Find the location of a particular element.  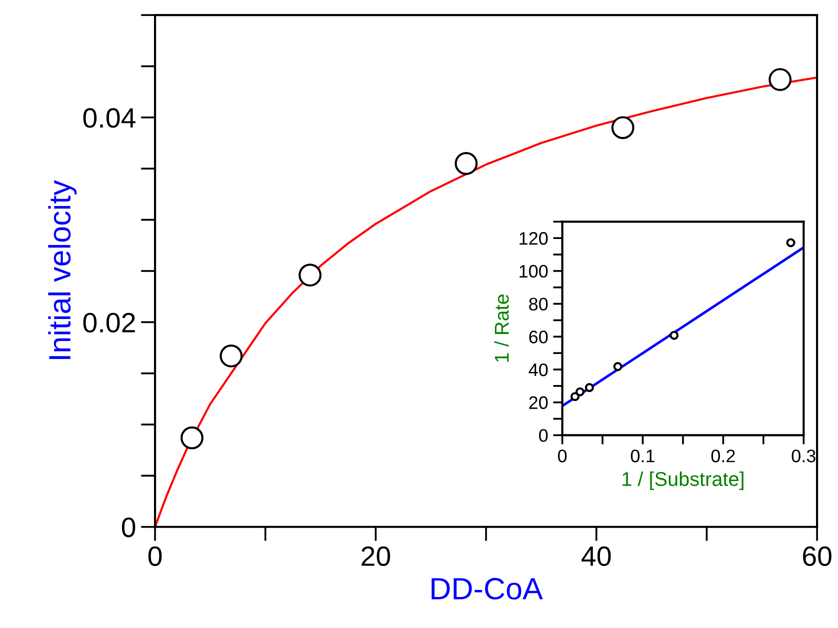

x-axis-title: DD-CoA is located at coordinates (487, 589).